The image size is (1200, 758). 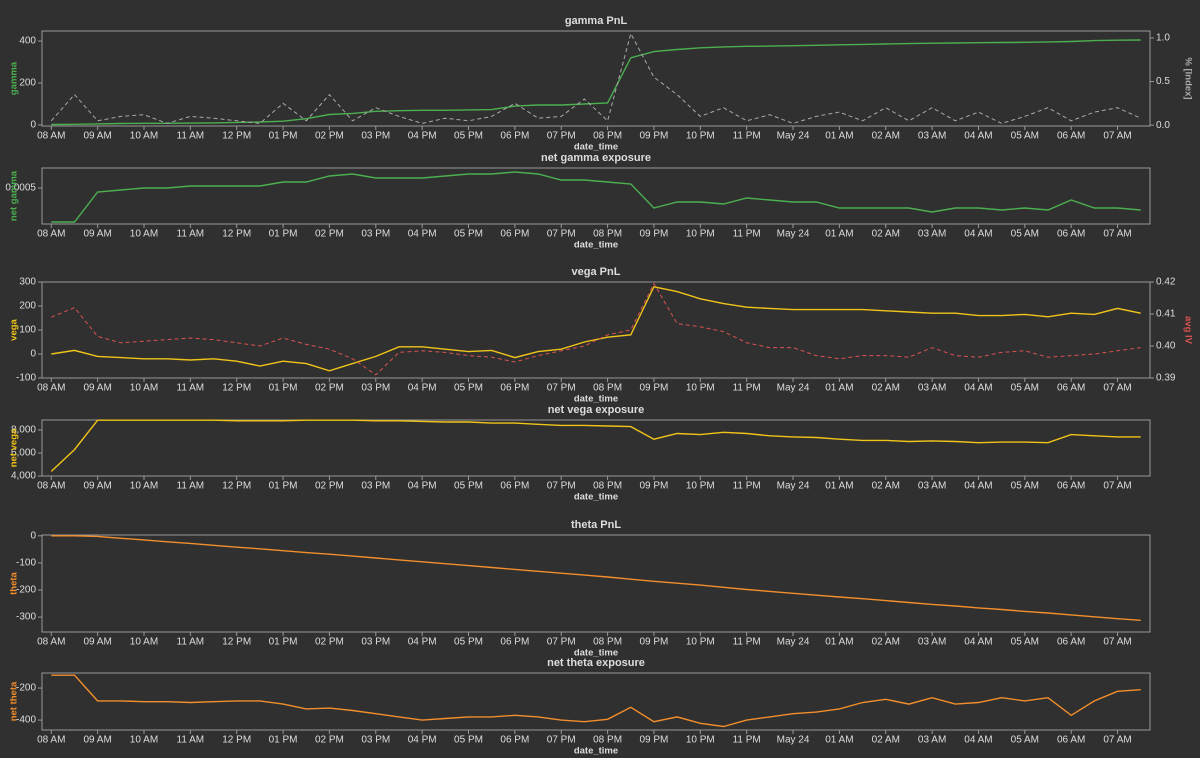 What do you see at coordinates (23, 453) in the screenshot?
I see `y-tick-label: 6,000` at bounding box center [23, 453].